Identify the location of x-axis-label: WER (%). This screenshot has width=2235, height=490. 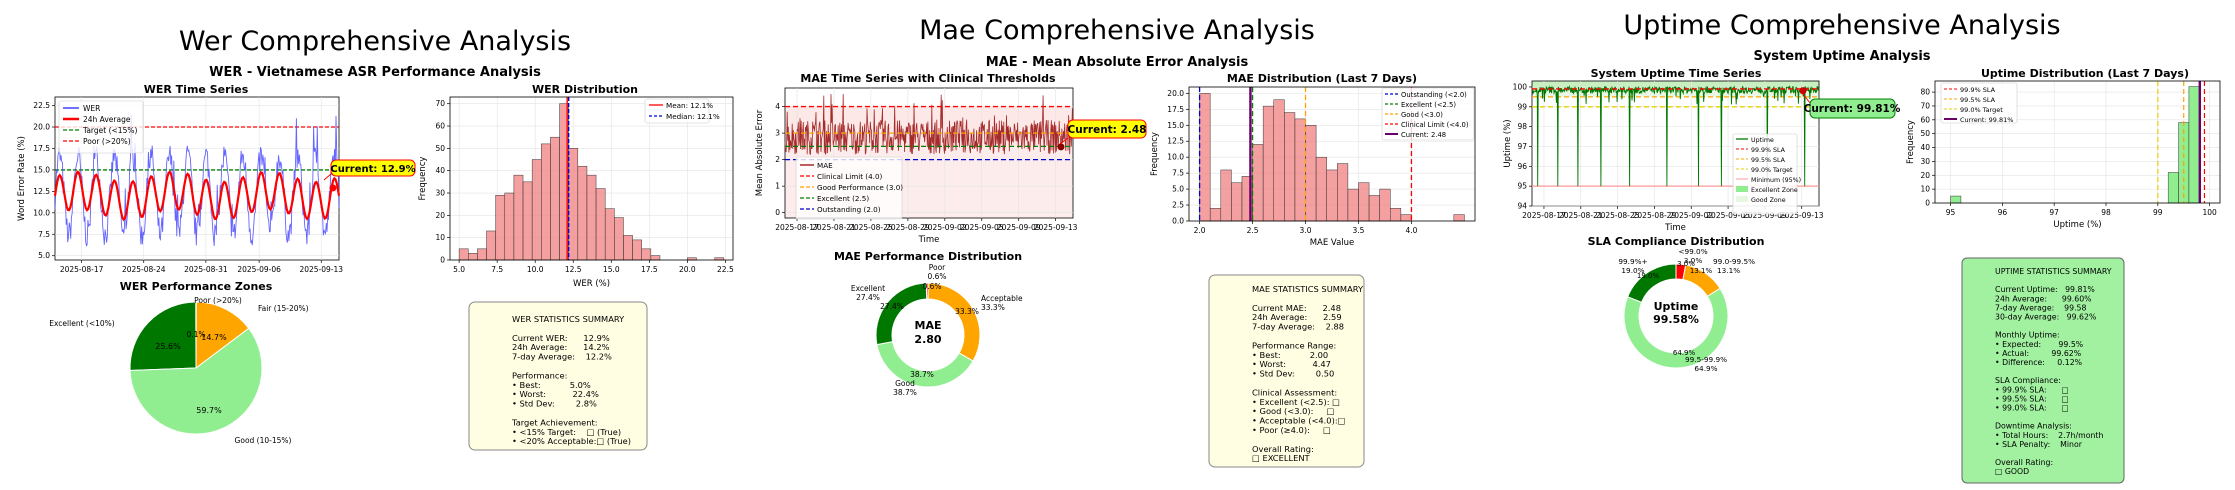
(591, 284).